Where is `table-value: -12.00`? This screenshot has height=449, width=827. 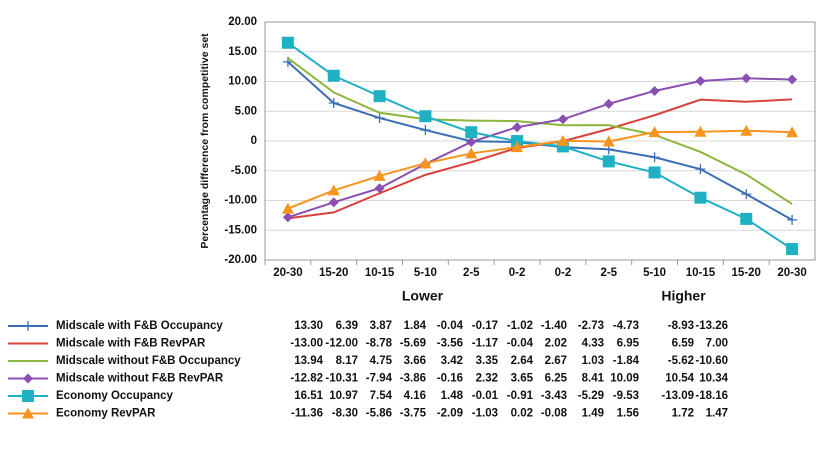 table-value: -12.00 is located at coordinates (341, 344).